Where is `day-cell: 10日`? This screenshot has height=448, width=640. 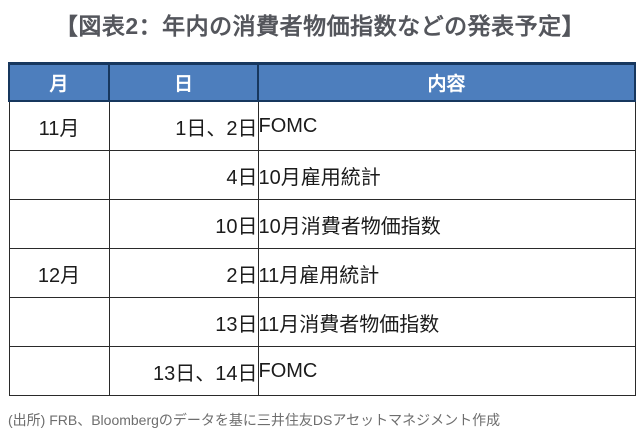
day-cell: 10日 is located at coordinates (183, 224).